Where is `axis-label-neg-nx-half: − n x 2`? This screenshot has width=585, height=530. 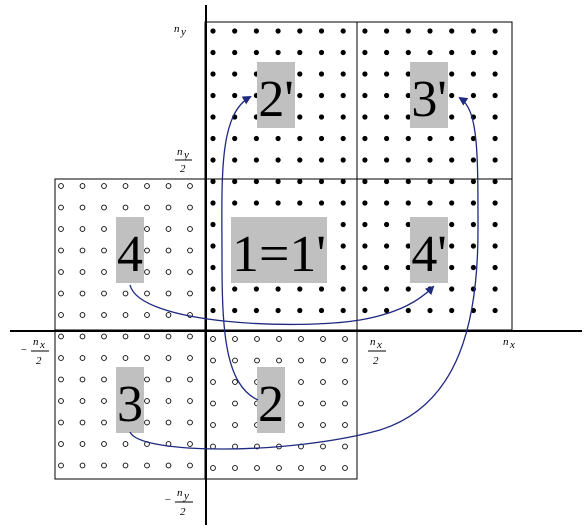
axis-label-neg-nx-half: − n x 2 is located at coordinates (34, 351).